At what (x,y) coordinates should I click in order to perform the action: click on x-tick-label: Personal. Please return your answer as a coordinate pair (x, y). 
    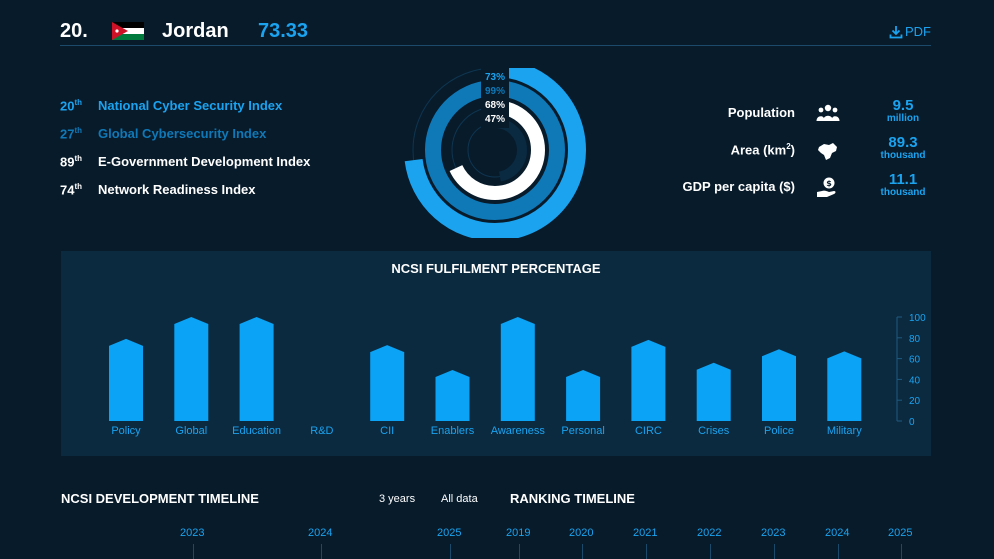
    Looking at the image, I should click on (582, 431).